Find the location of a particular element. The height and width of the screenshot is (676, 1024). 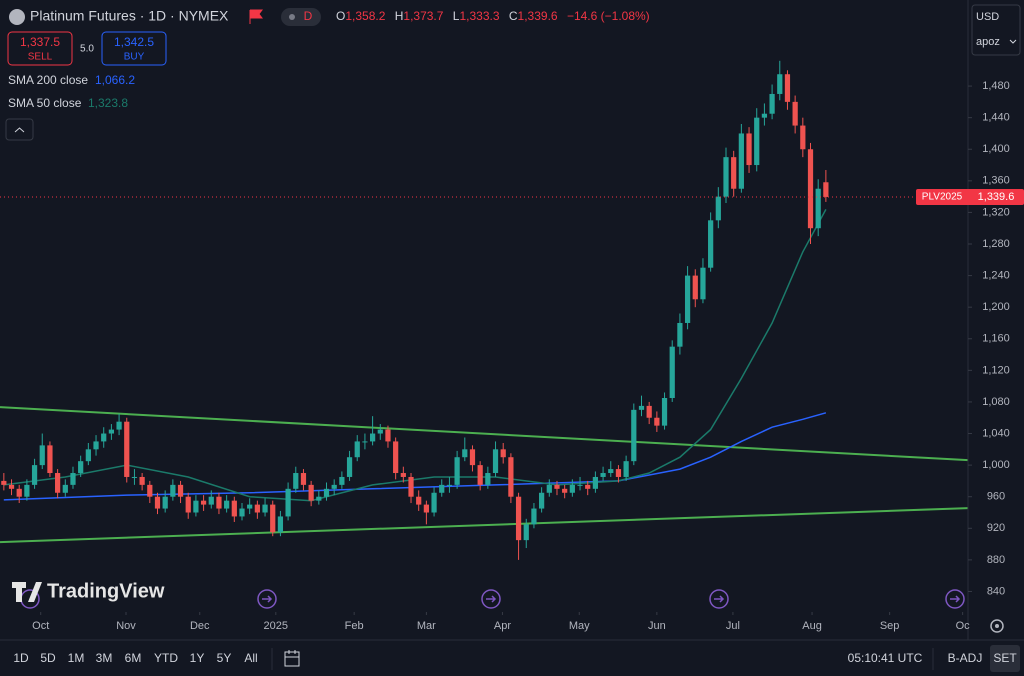

date-range-icon is located at coordinates (292, 658).